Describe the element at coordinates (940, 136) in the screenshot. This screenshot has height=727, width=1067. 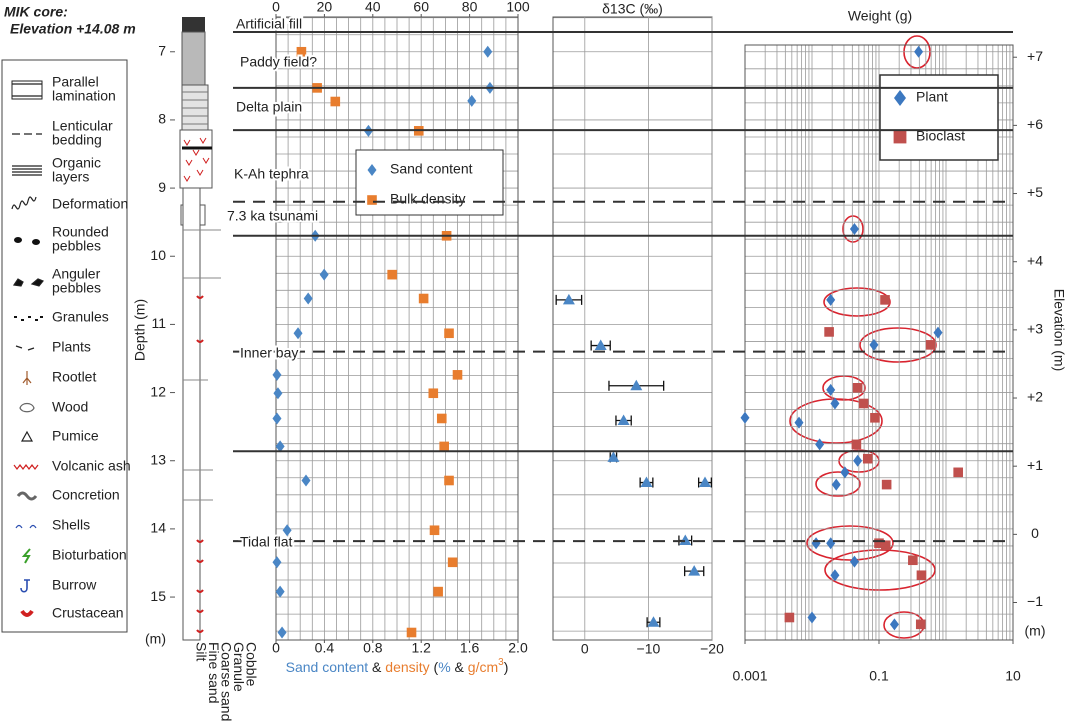
I see `legend-label: Bioclast` at that location.